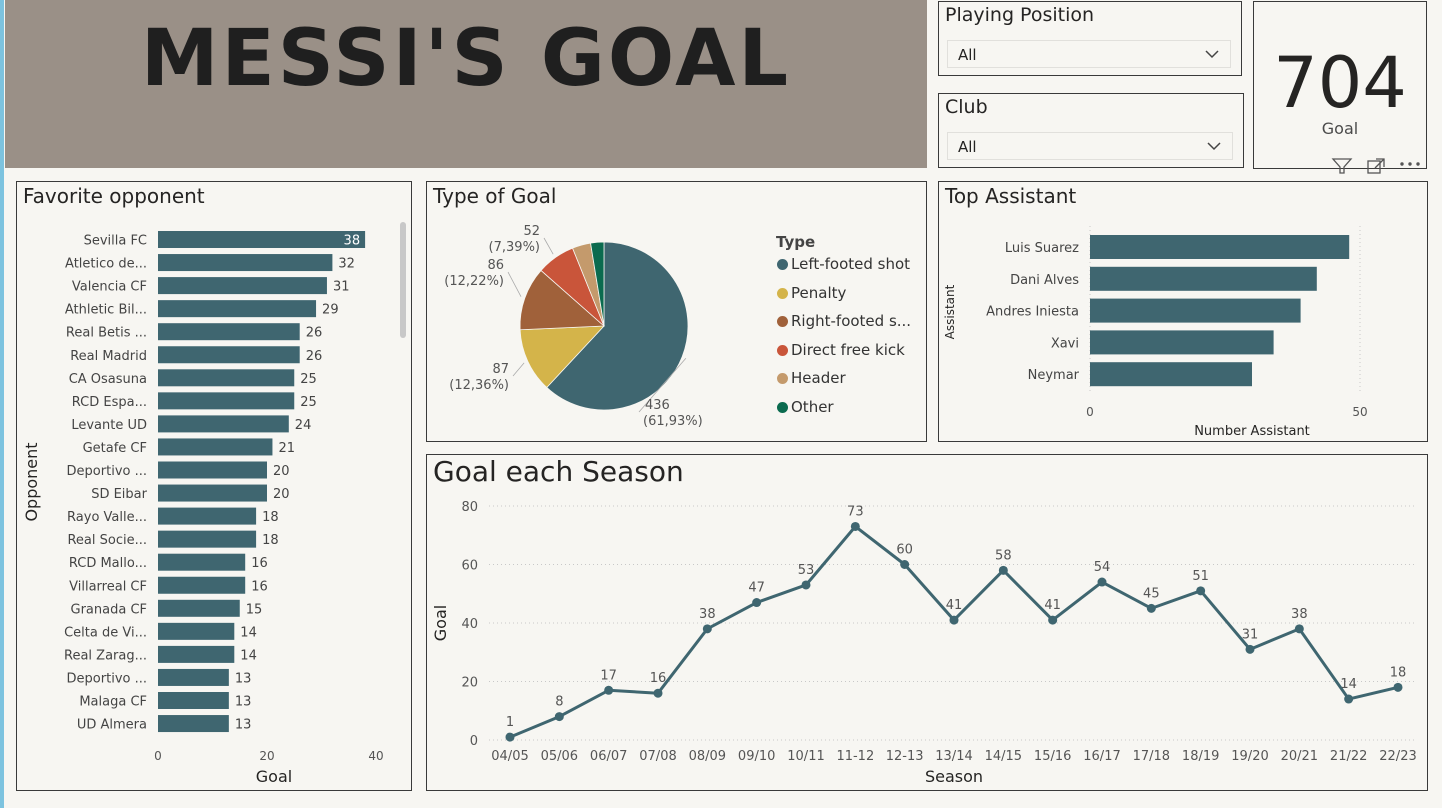 The width and height of the screenshot is (1442, 808). I want to click on data-label: 16, so click(658, 678).